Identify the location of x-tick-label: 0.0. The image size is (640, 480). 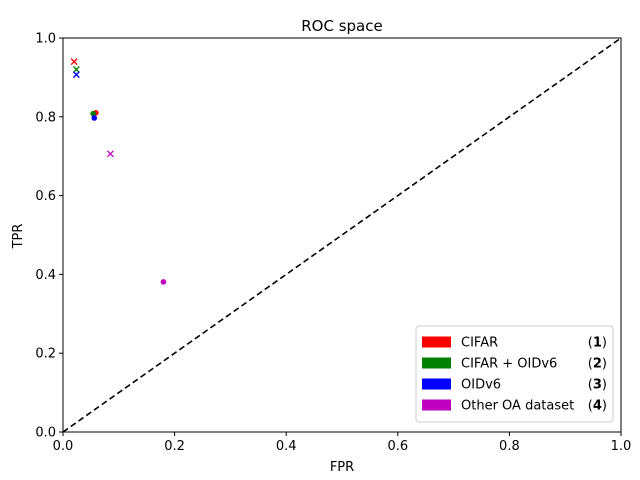
(63, 446).